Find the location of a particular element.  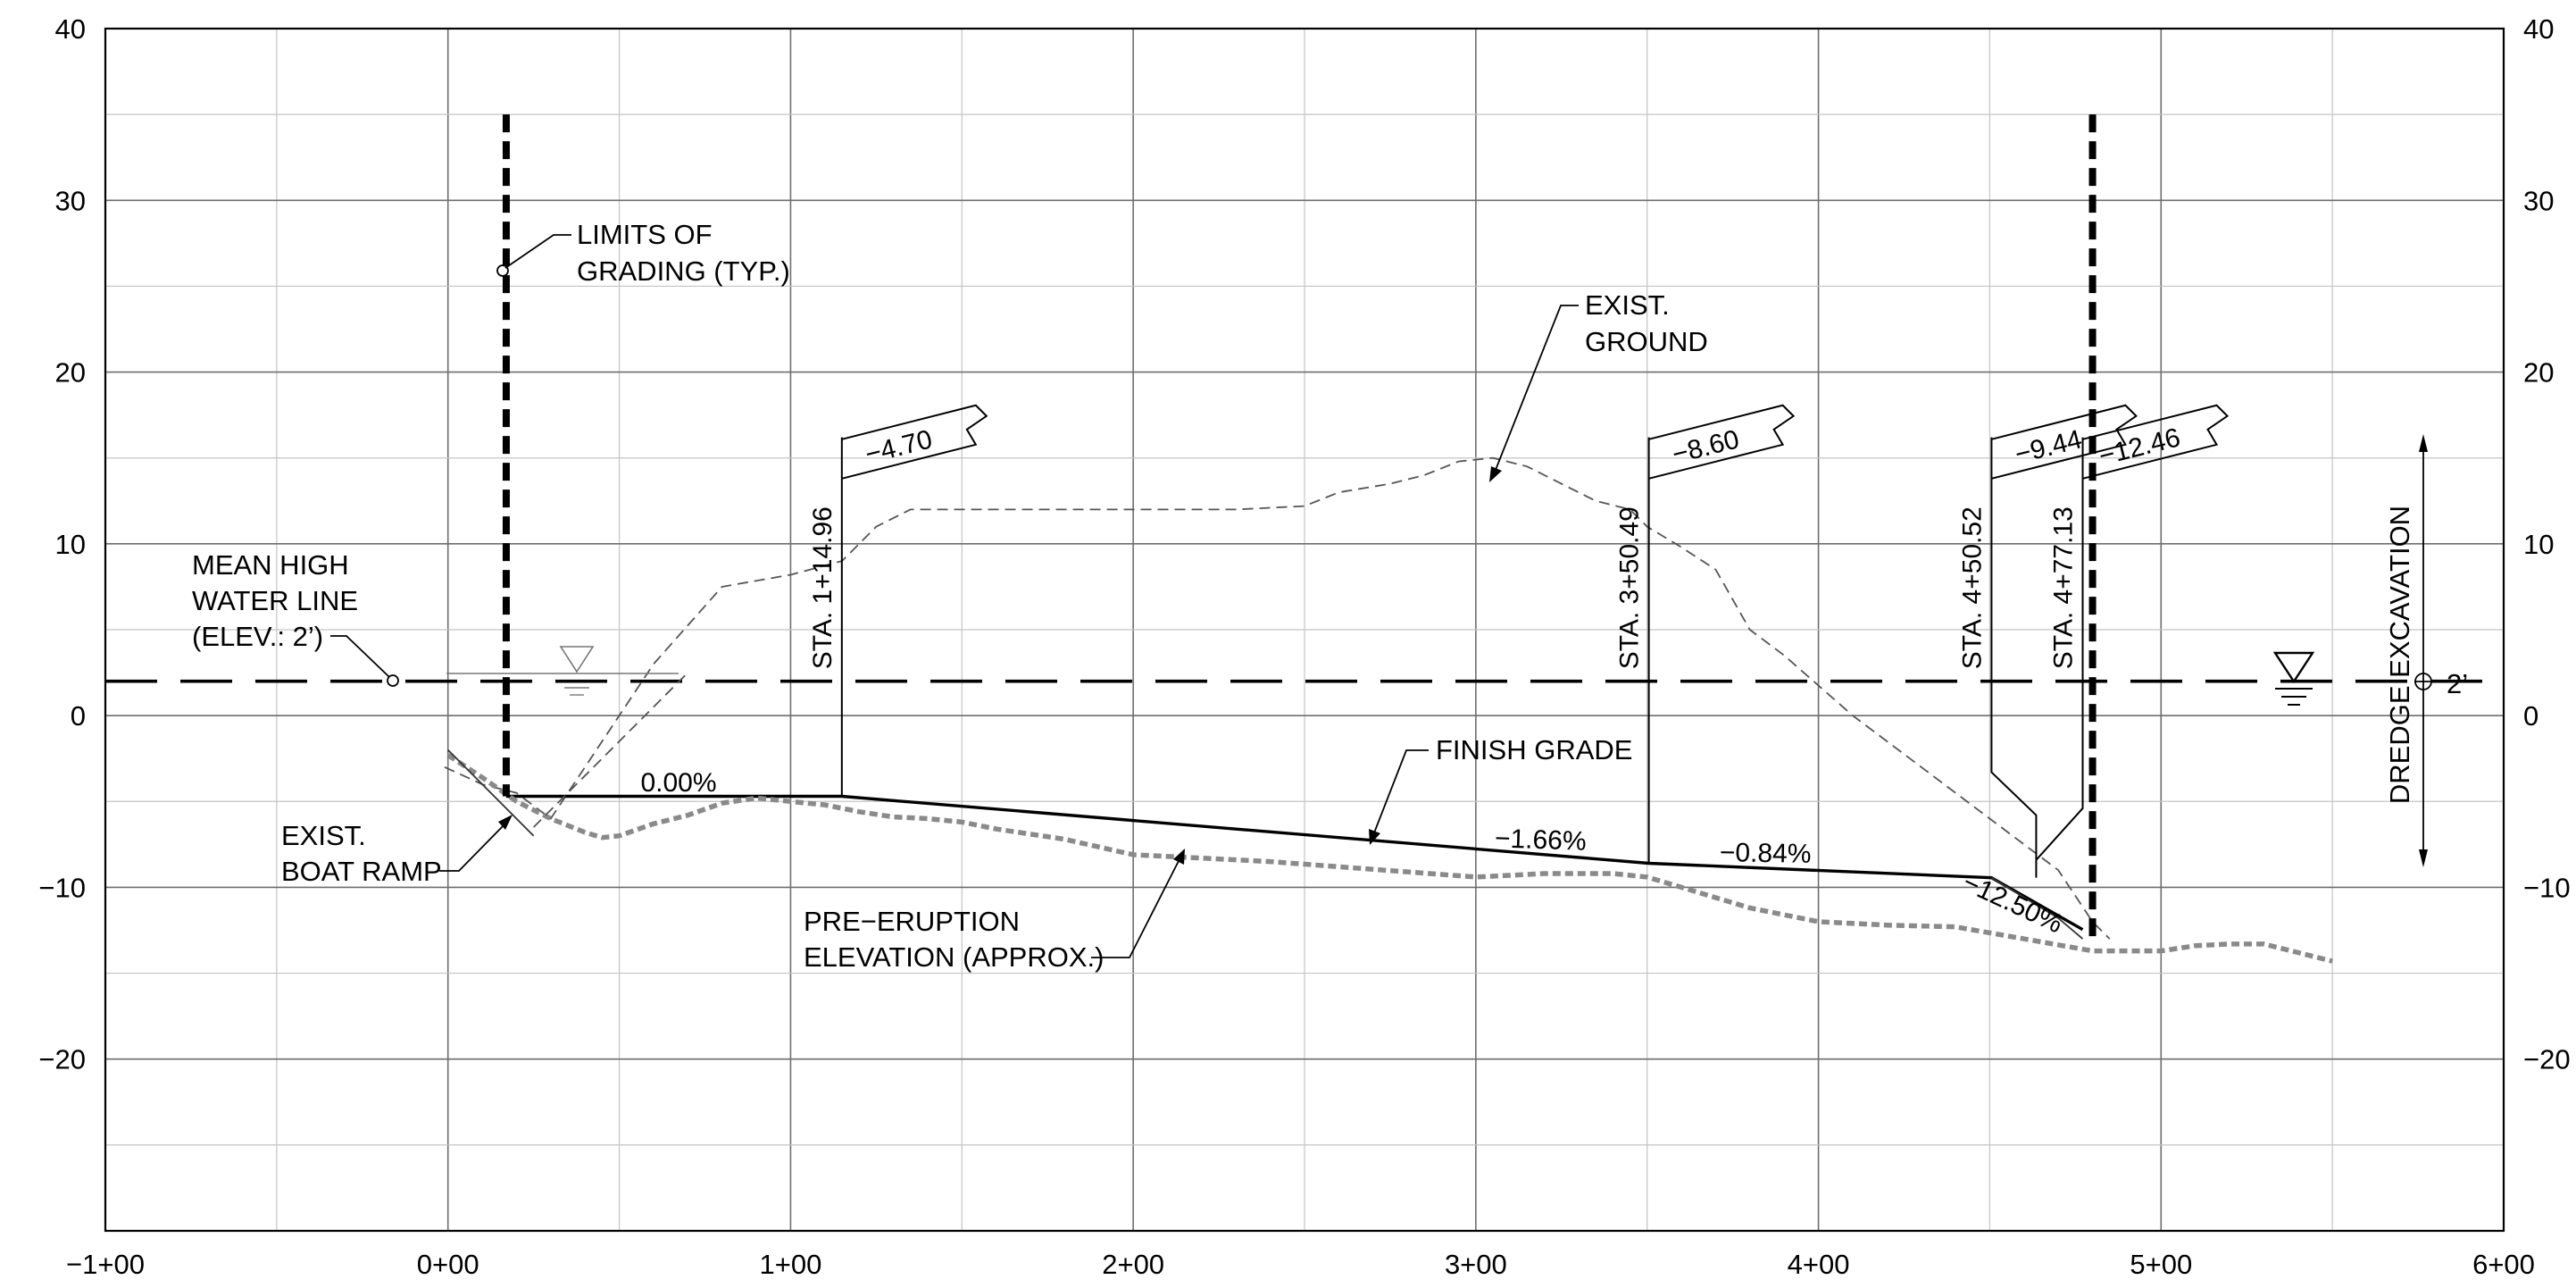

x-tick-label: 6+00 is located at coordinates (2503, 1265).